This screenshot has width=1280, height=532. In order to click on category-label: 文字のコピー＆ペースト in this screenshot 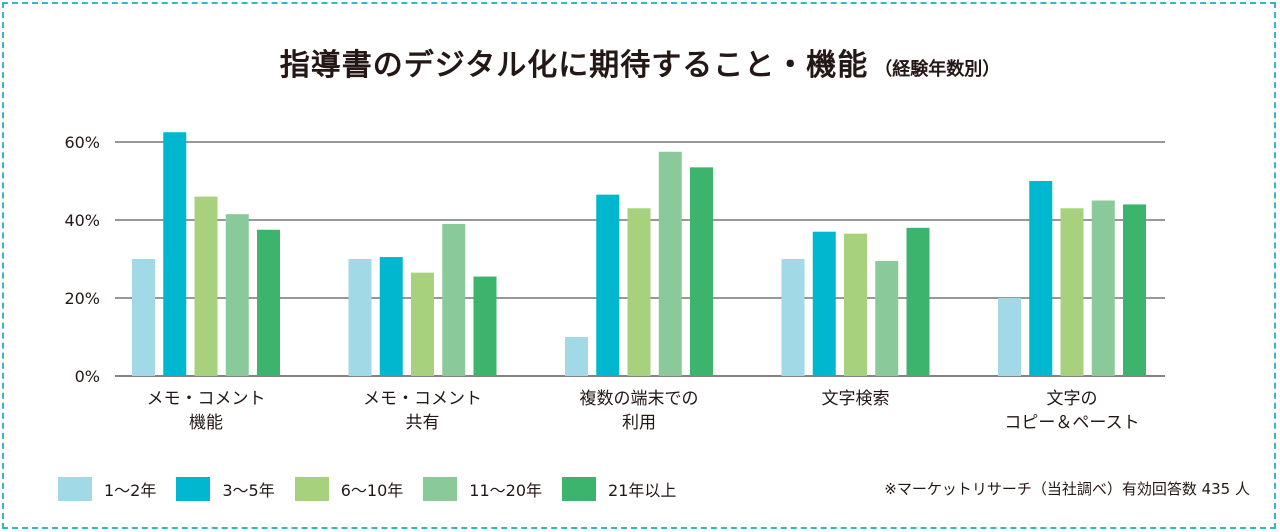, I will do `click(1071, 411)`.